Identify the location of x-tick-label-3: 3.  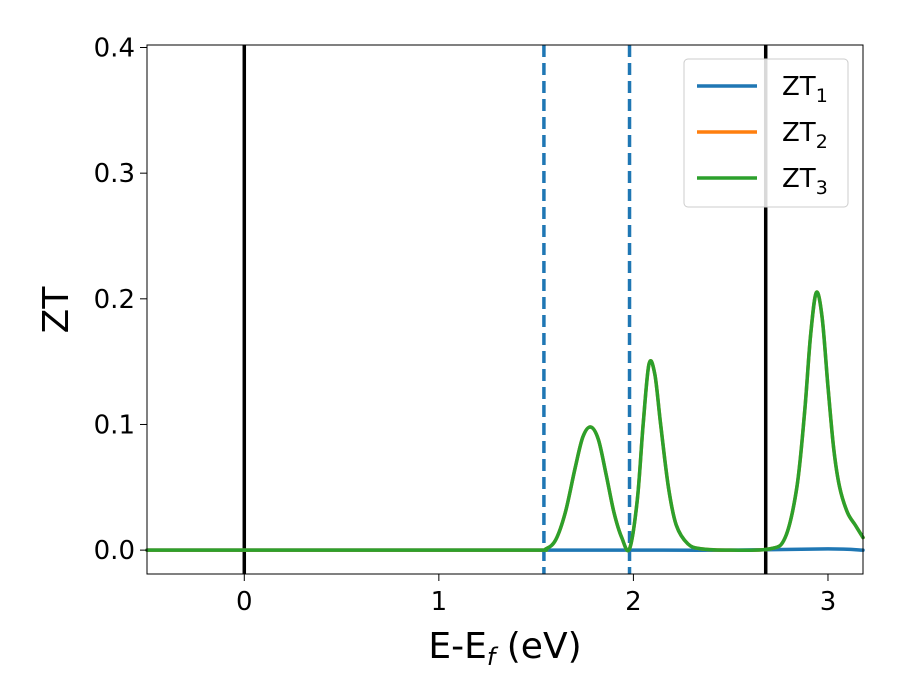
(828, 602).